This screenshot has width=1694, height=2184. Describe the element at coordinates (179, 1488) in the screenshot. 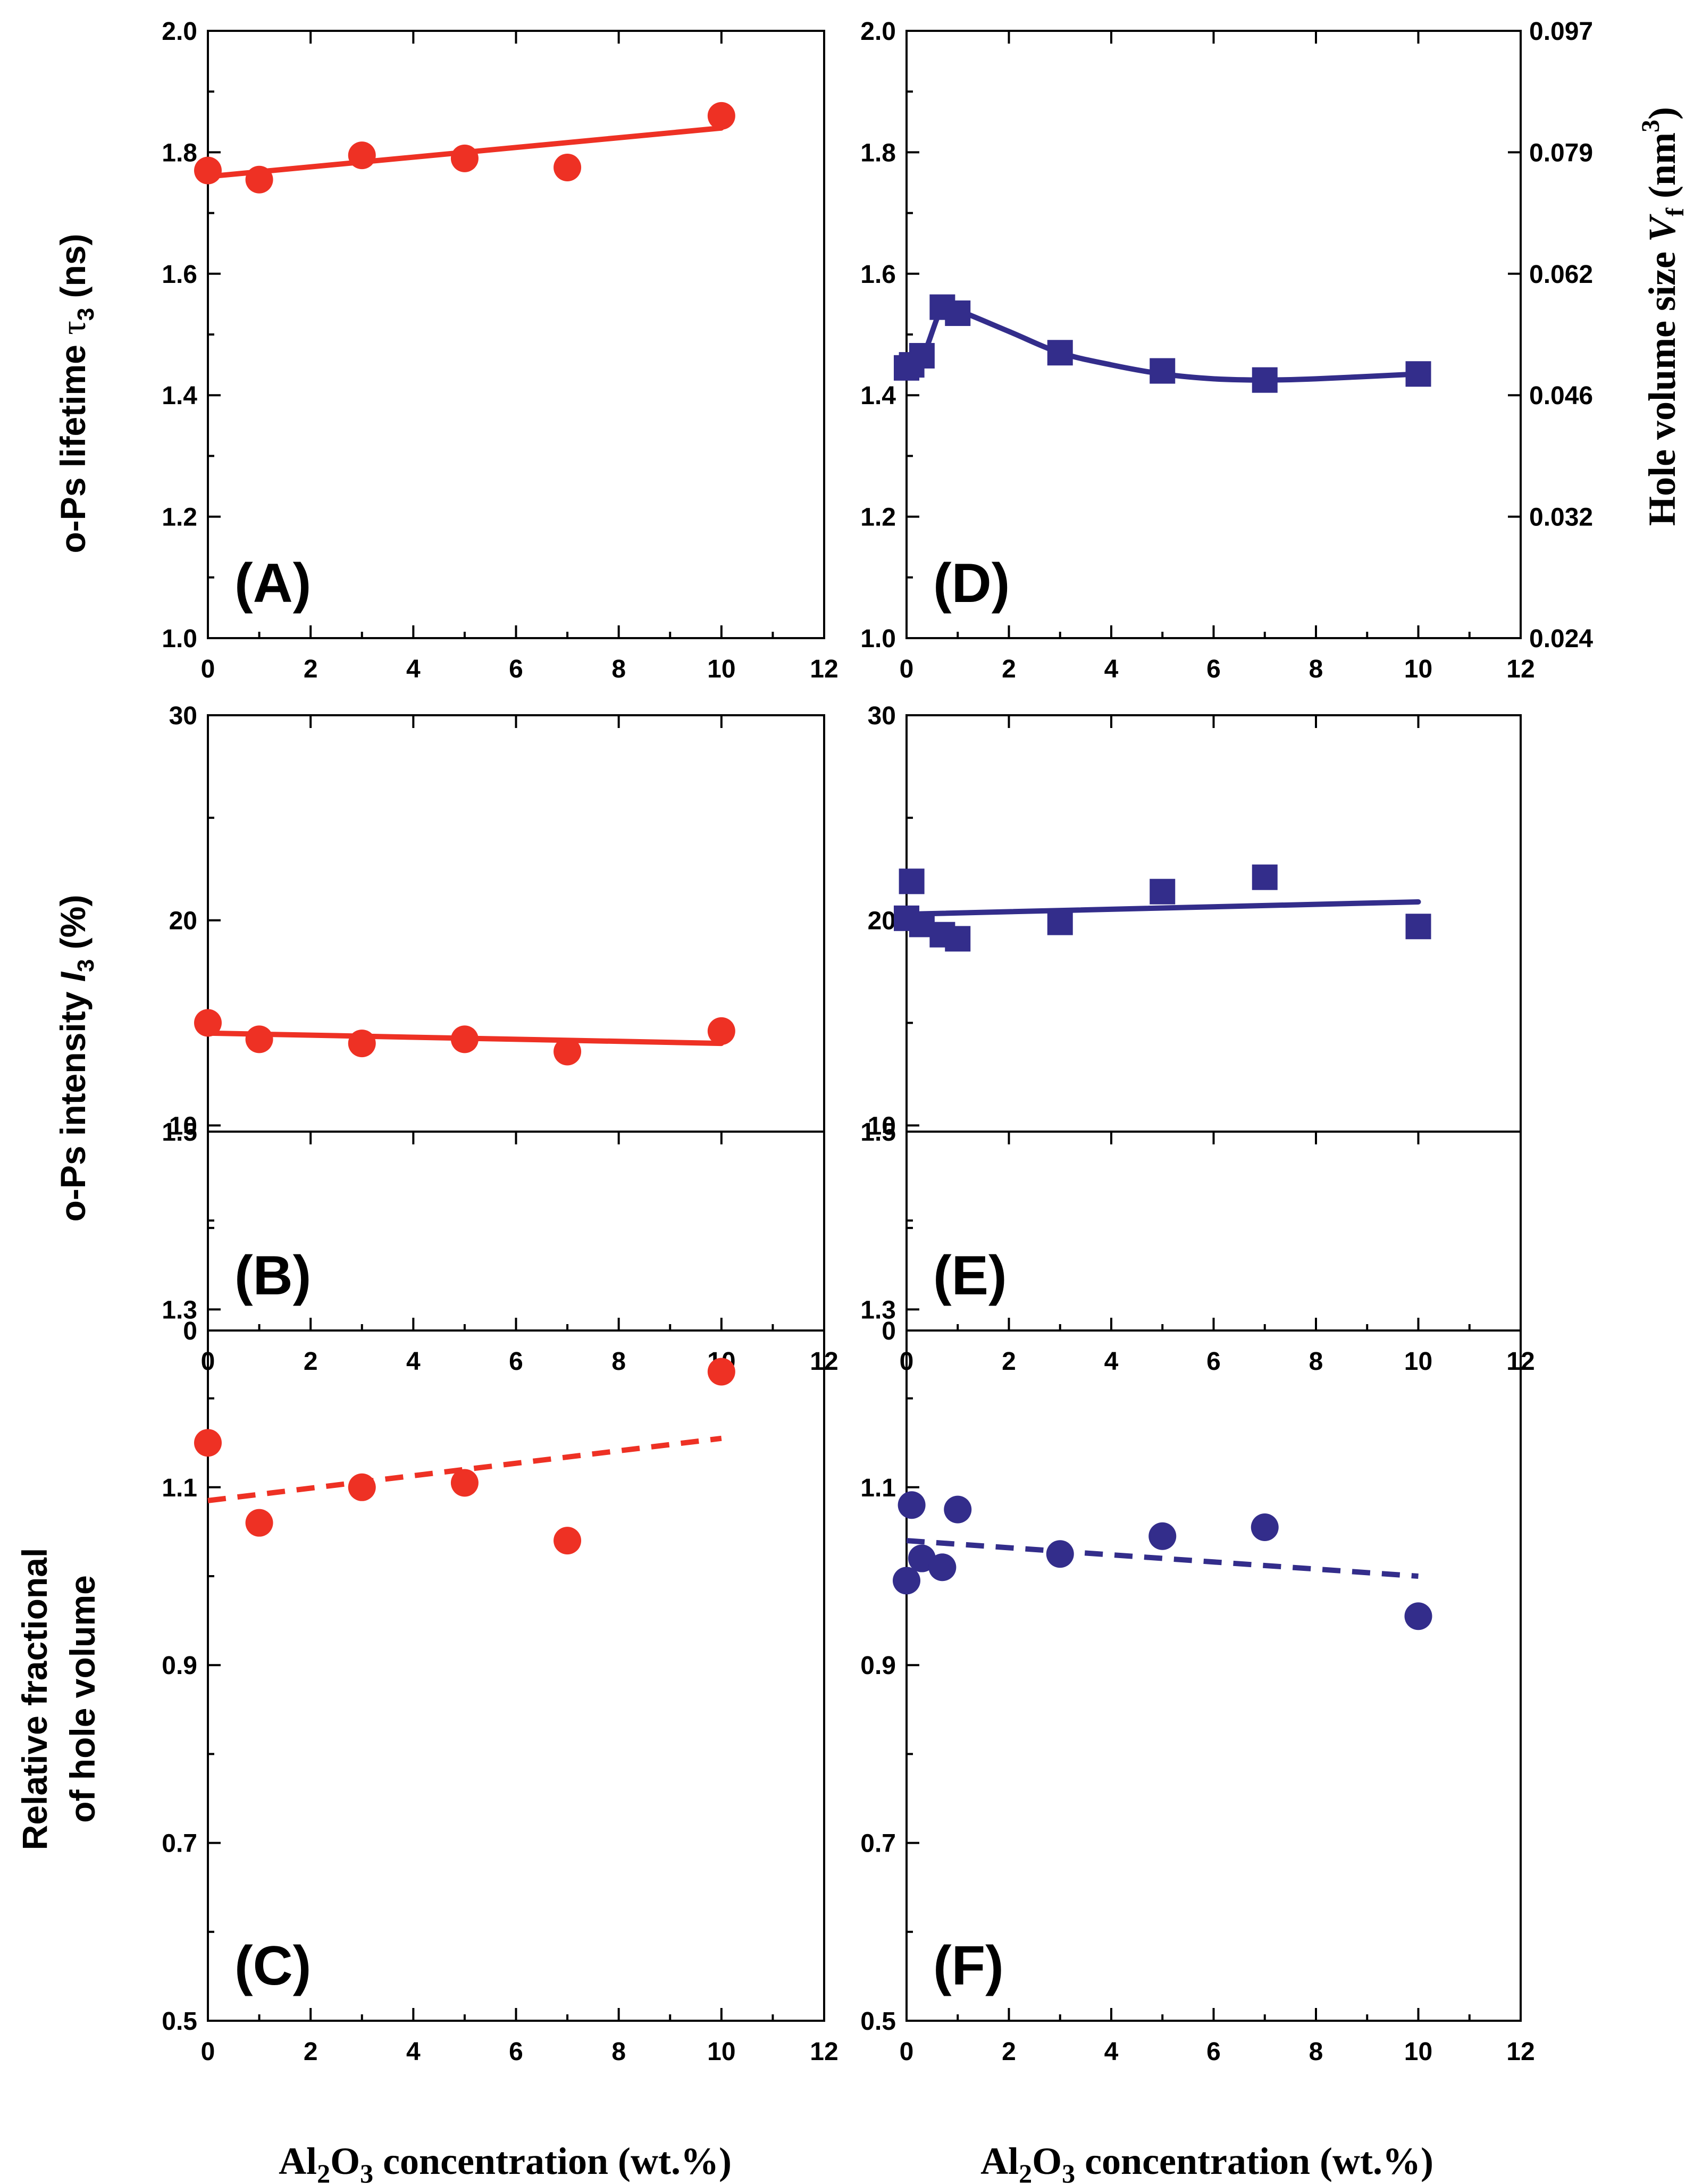

I see `y-tick-label: 1.1` at that location.